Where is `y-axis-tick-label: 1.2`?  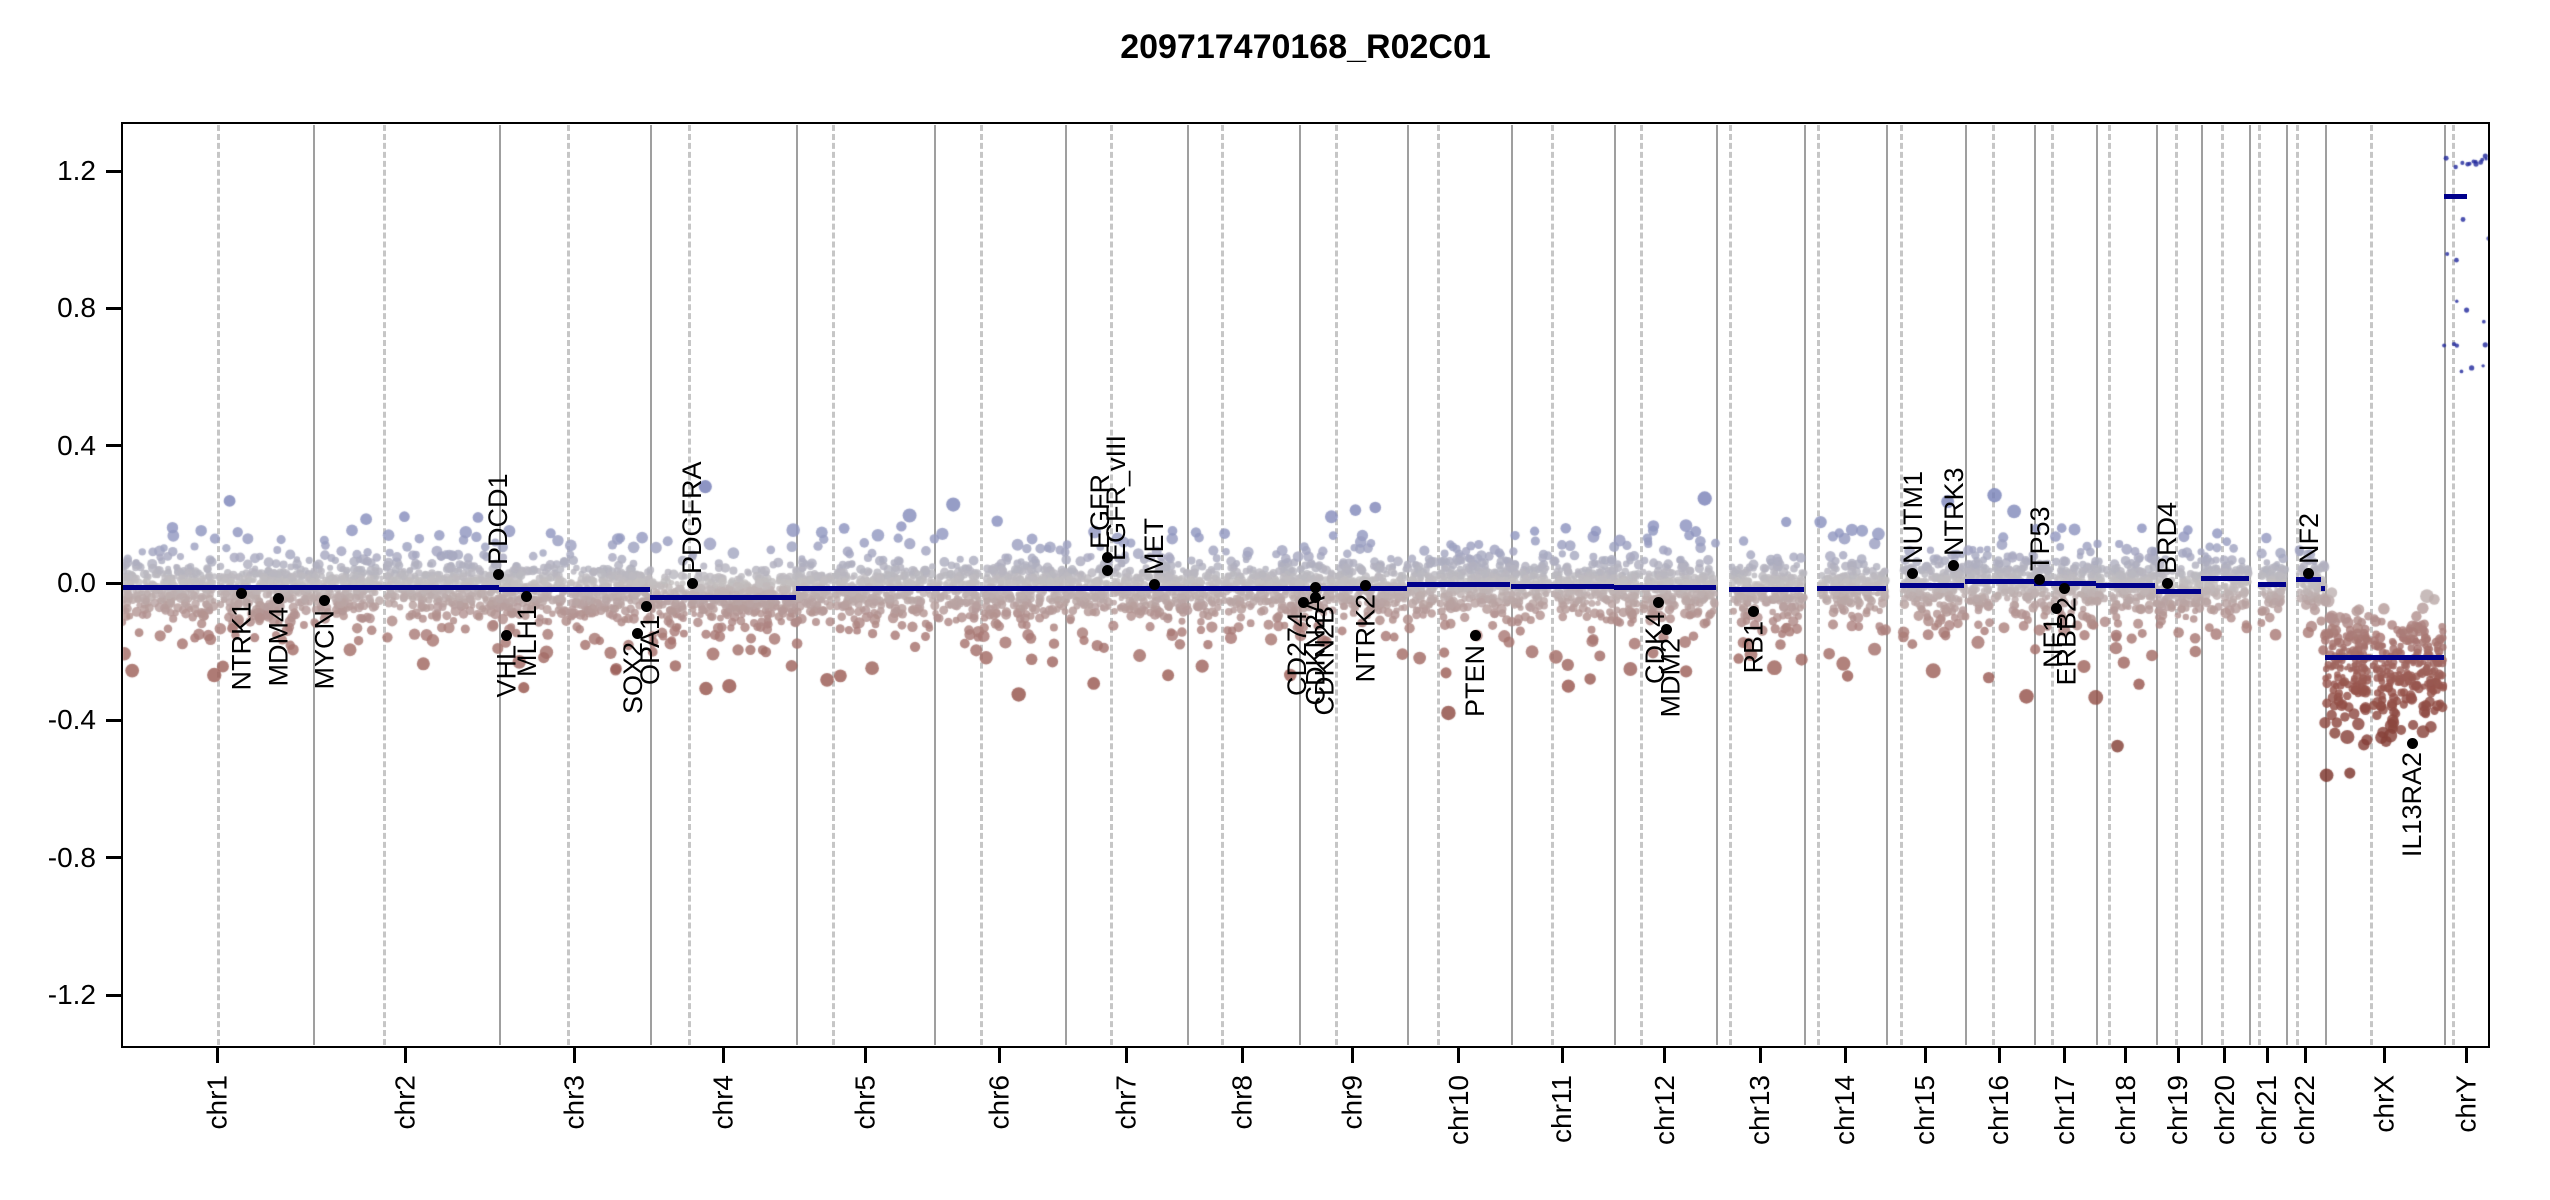 y-axis-tick-label: 1.2 is located at coordinates (76, 170).